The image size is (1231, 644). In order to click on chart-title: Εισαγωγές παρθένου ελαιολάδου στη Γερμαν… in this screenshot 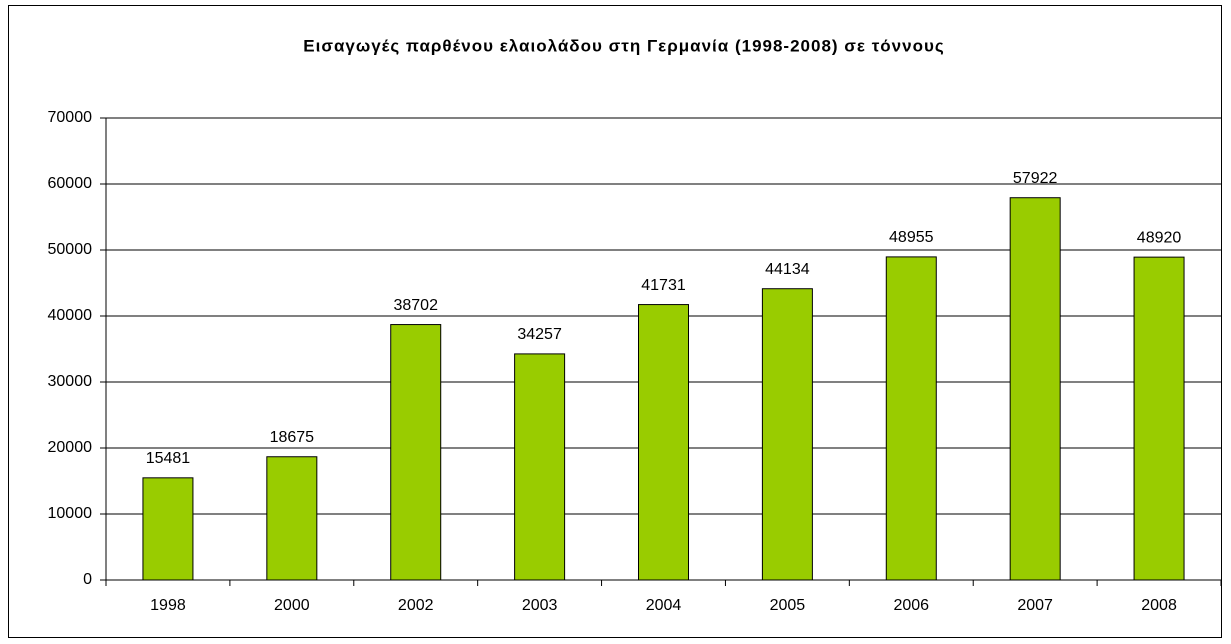, I will do `click(623, 45)`.